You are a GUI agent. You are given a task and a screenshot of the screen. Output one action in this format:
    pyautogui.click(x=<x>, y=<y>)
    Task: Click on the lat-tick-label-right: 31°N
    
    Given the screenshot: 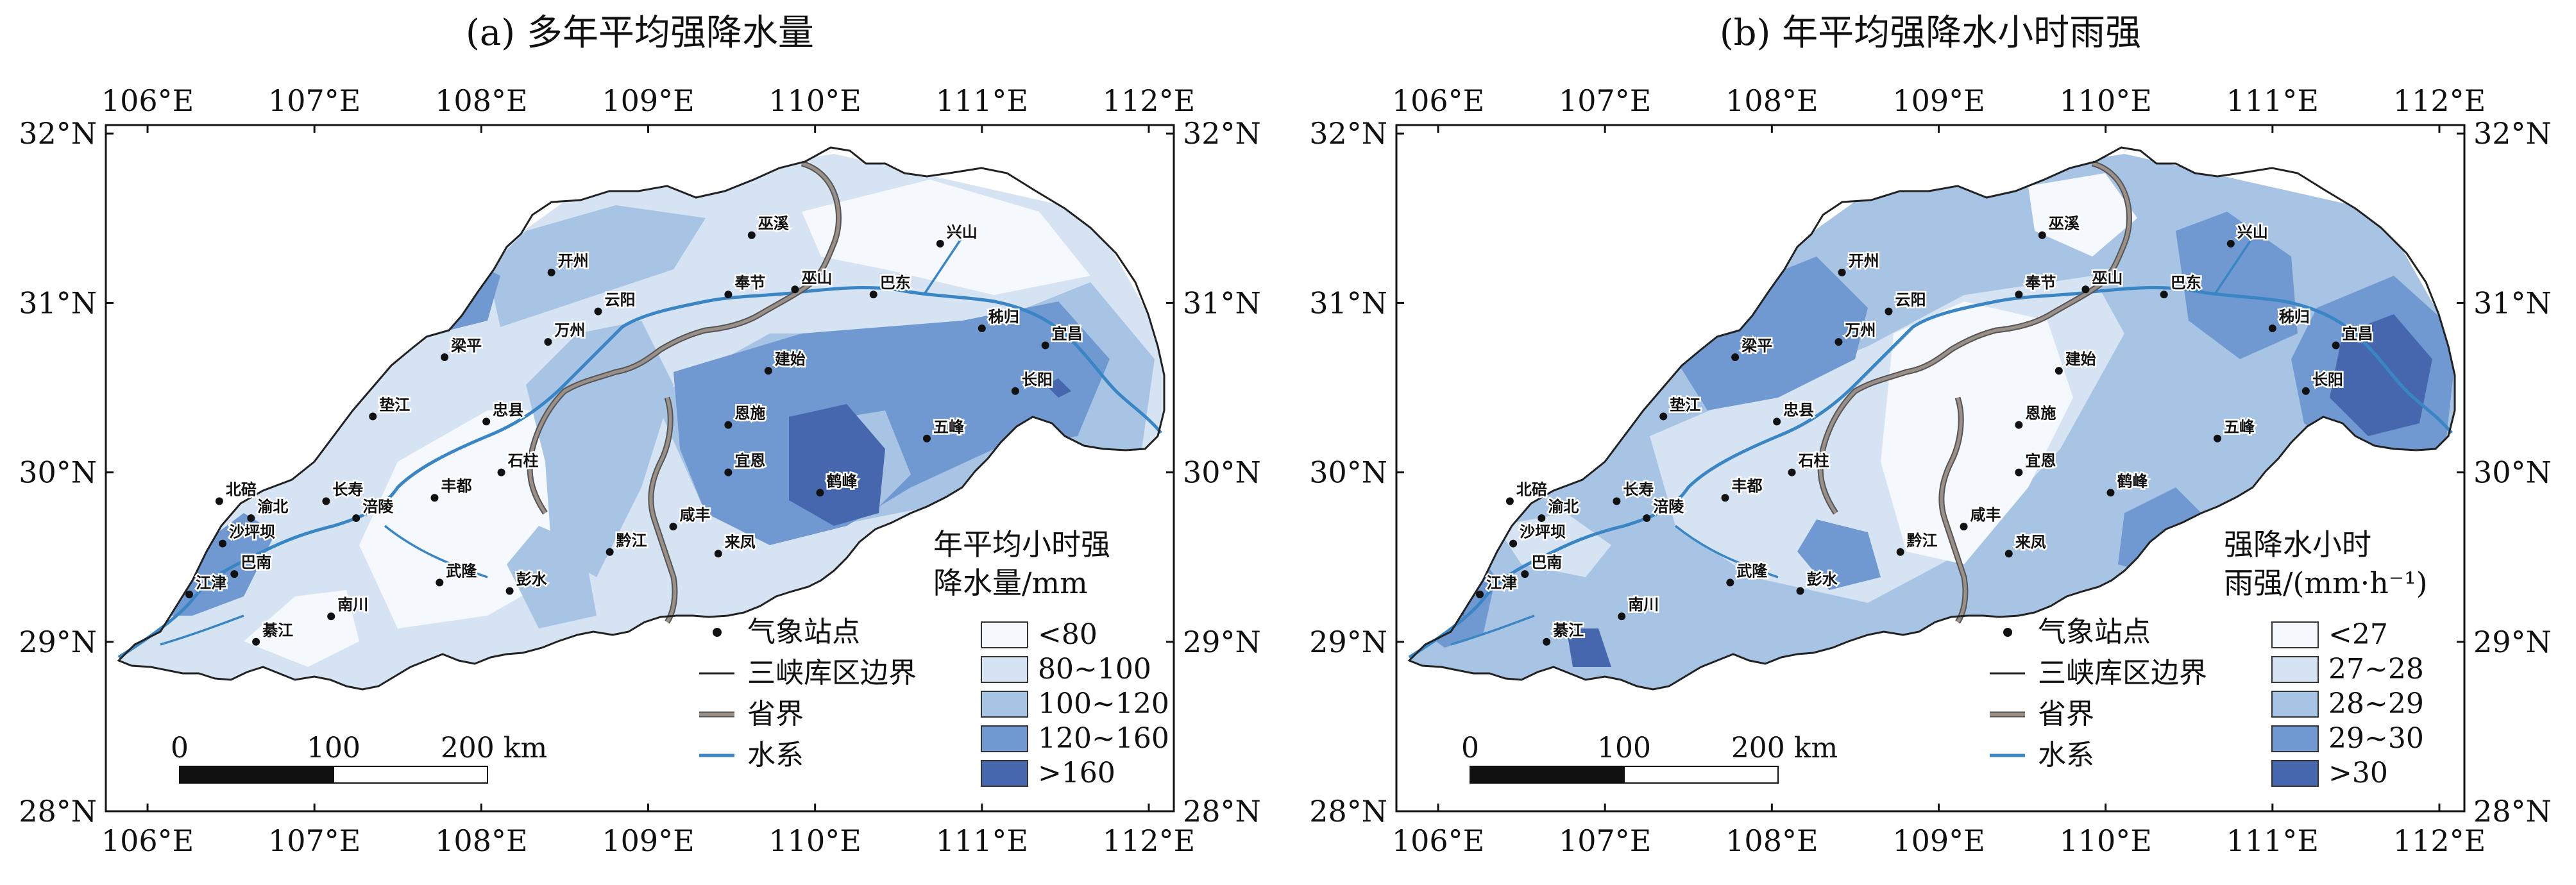 What is the action you would take?
    pyautogui.click(x=2512, y=302)
    